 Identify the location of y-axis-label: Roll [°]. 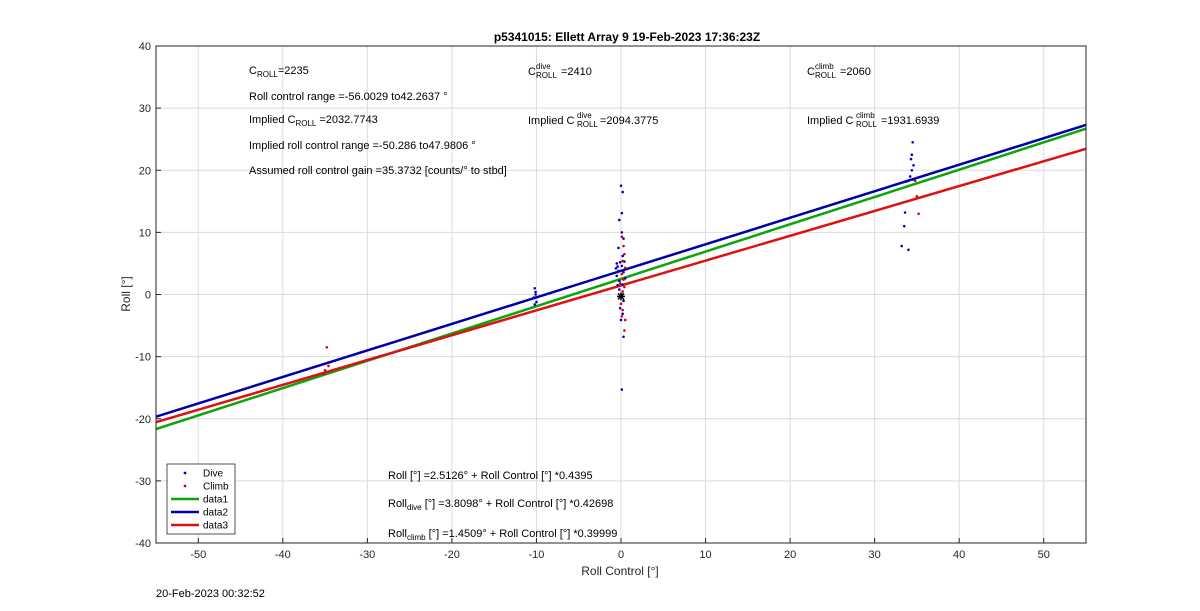
(126, 293).